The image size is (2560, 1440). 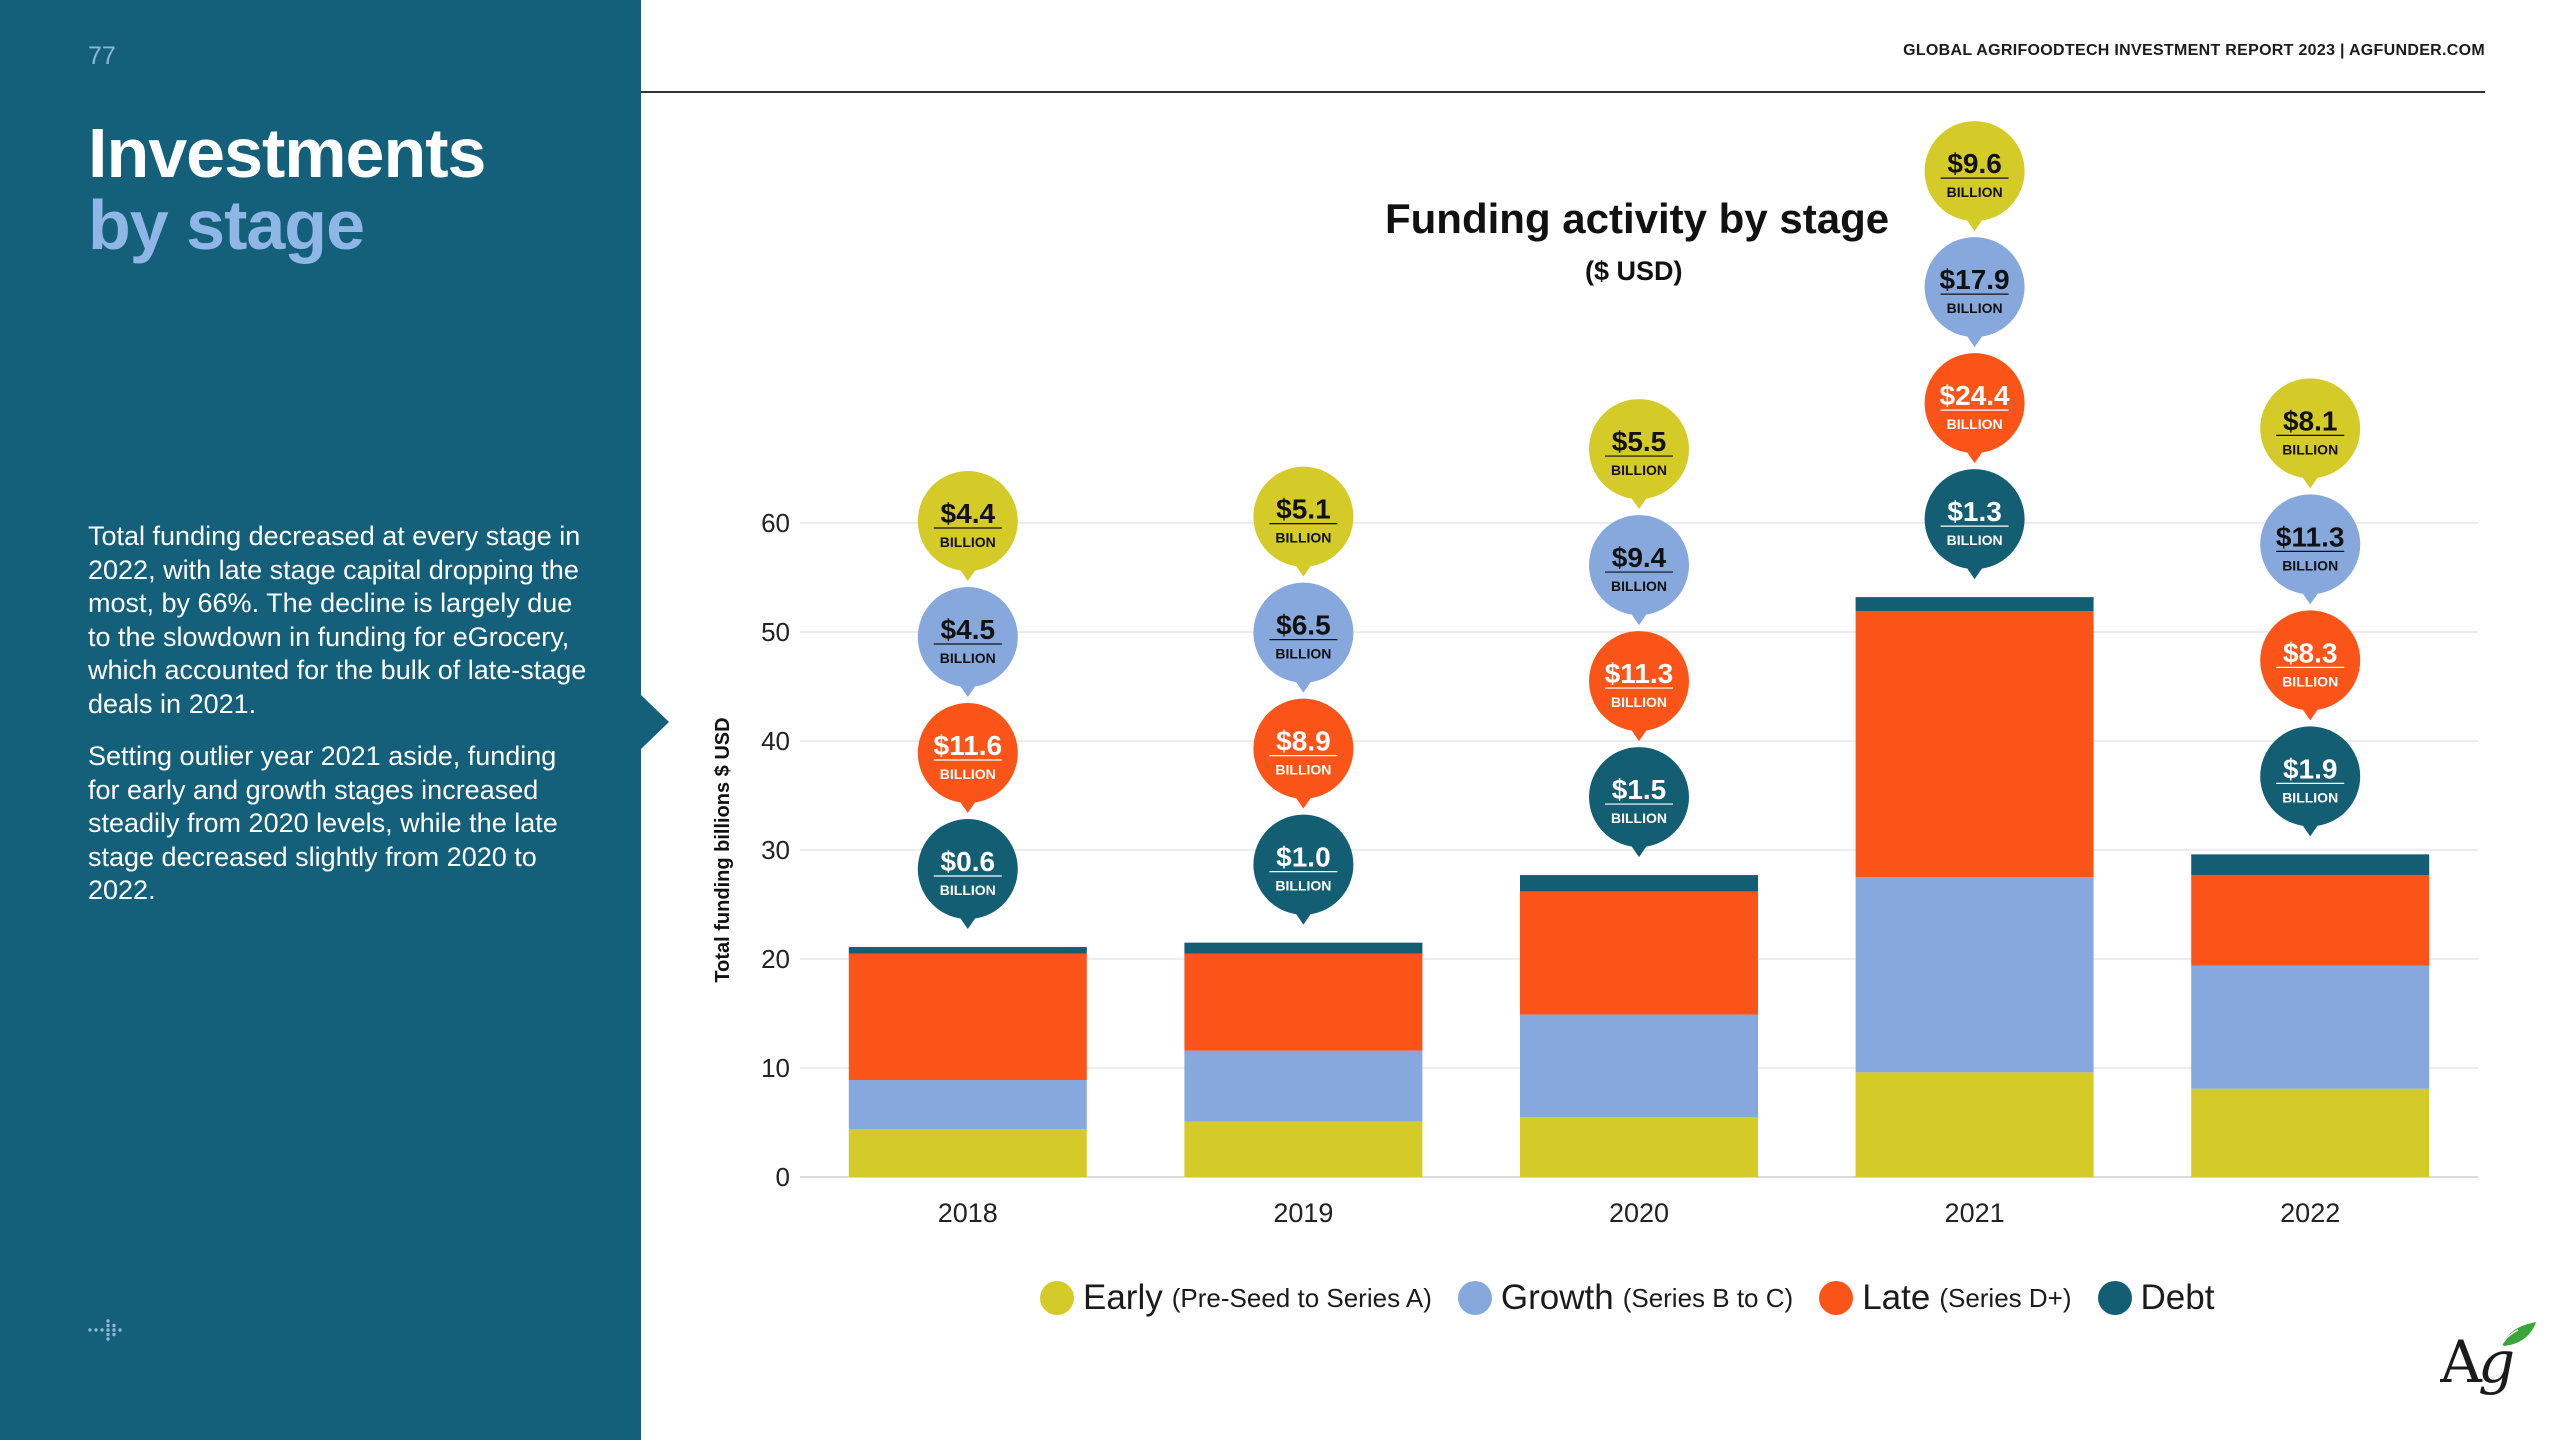 What do you see at coordinates (2310, 1213) in the screenshot?
I see `x-tick-label: 2022` at bounding box center [2310, 1213].